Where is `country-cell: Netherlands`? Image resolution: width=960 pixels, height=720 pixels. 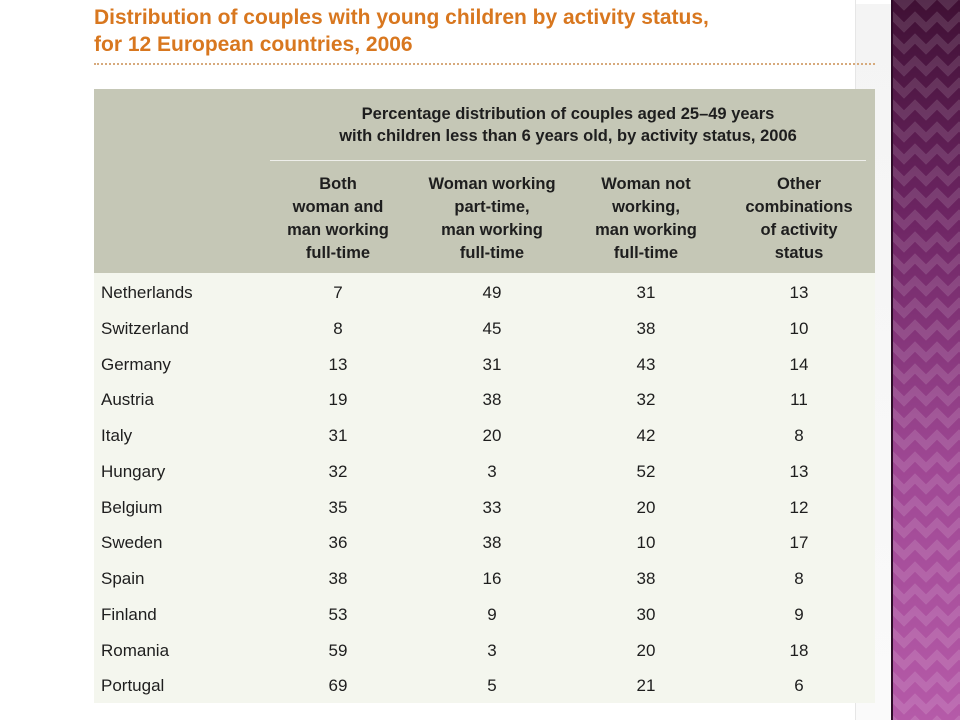
country-cell: Netherlands is located at coordinates (147, 292).